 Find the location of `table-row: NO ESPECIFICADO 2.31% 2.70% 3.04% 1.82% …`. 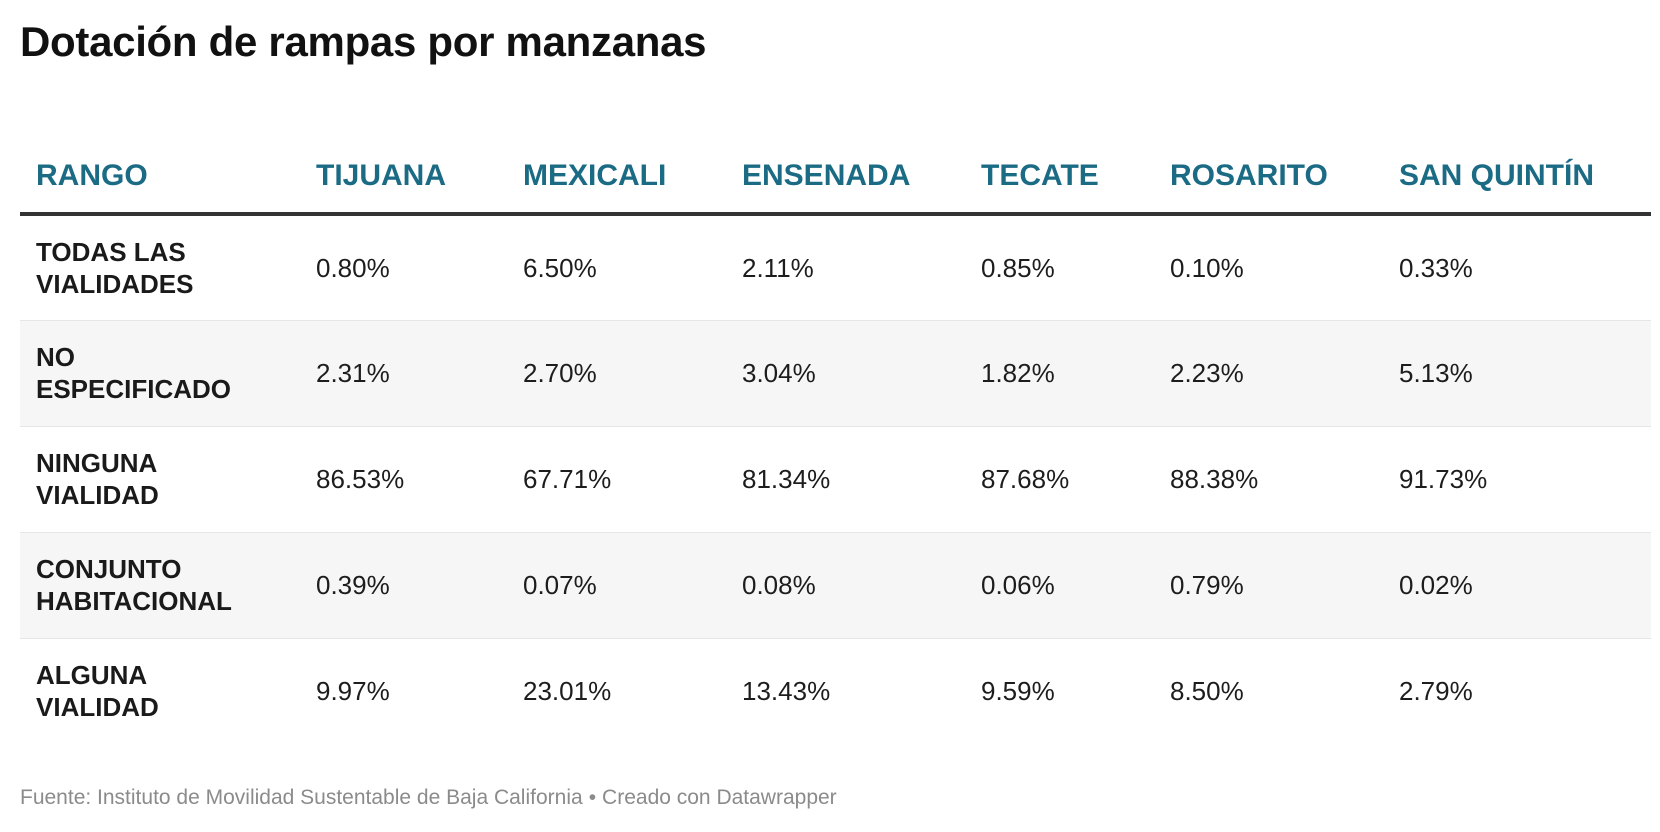

table-row: NO ESPECIFICADO 2.31% 2.70% 3.04% 1.82% … is located at coordinates (835, 373).